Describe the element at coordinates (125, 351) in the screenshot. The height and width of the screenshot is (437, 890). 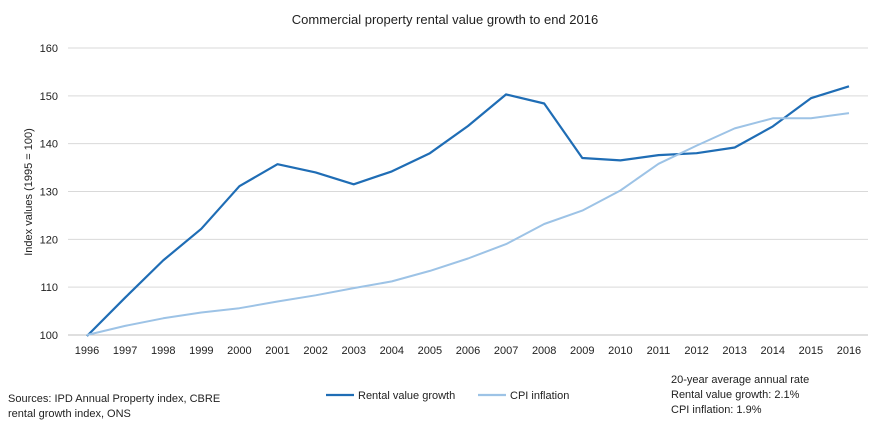
I see `x-tick-1997: 1997` at that location.